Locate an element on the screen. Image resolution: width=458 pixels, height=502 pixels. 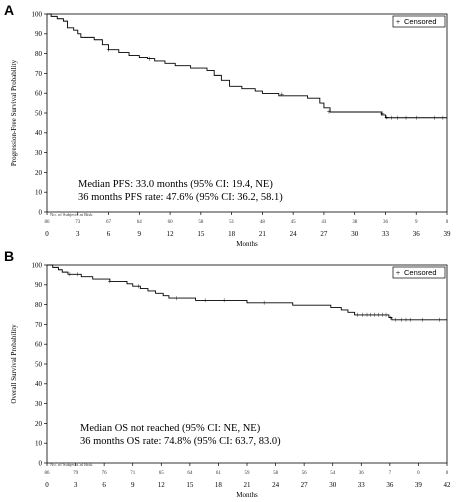
x-tick-label: 6 is located at coordinates (104, 485).